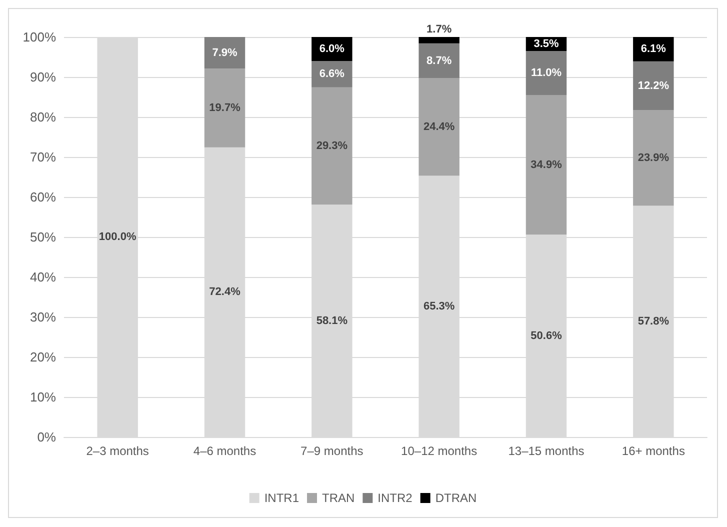  I want to click on y-tick-label: 100%, so click(39, 37).